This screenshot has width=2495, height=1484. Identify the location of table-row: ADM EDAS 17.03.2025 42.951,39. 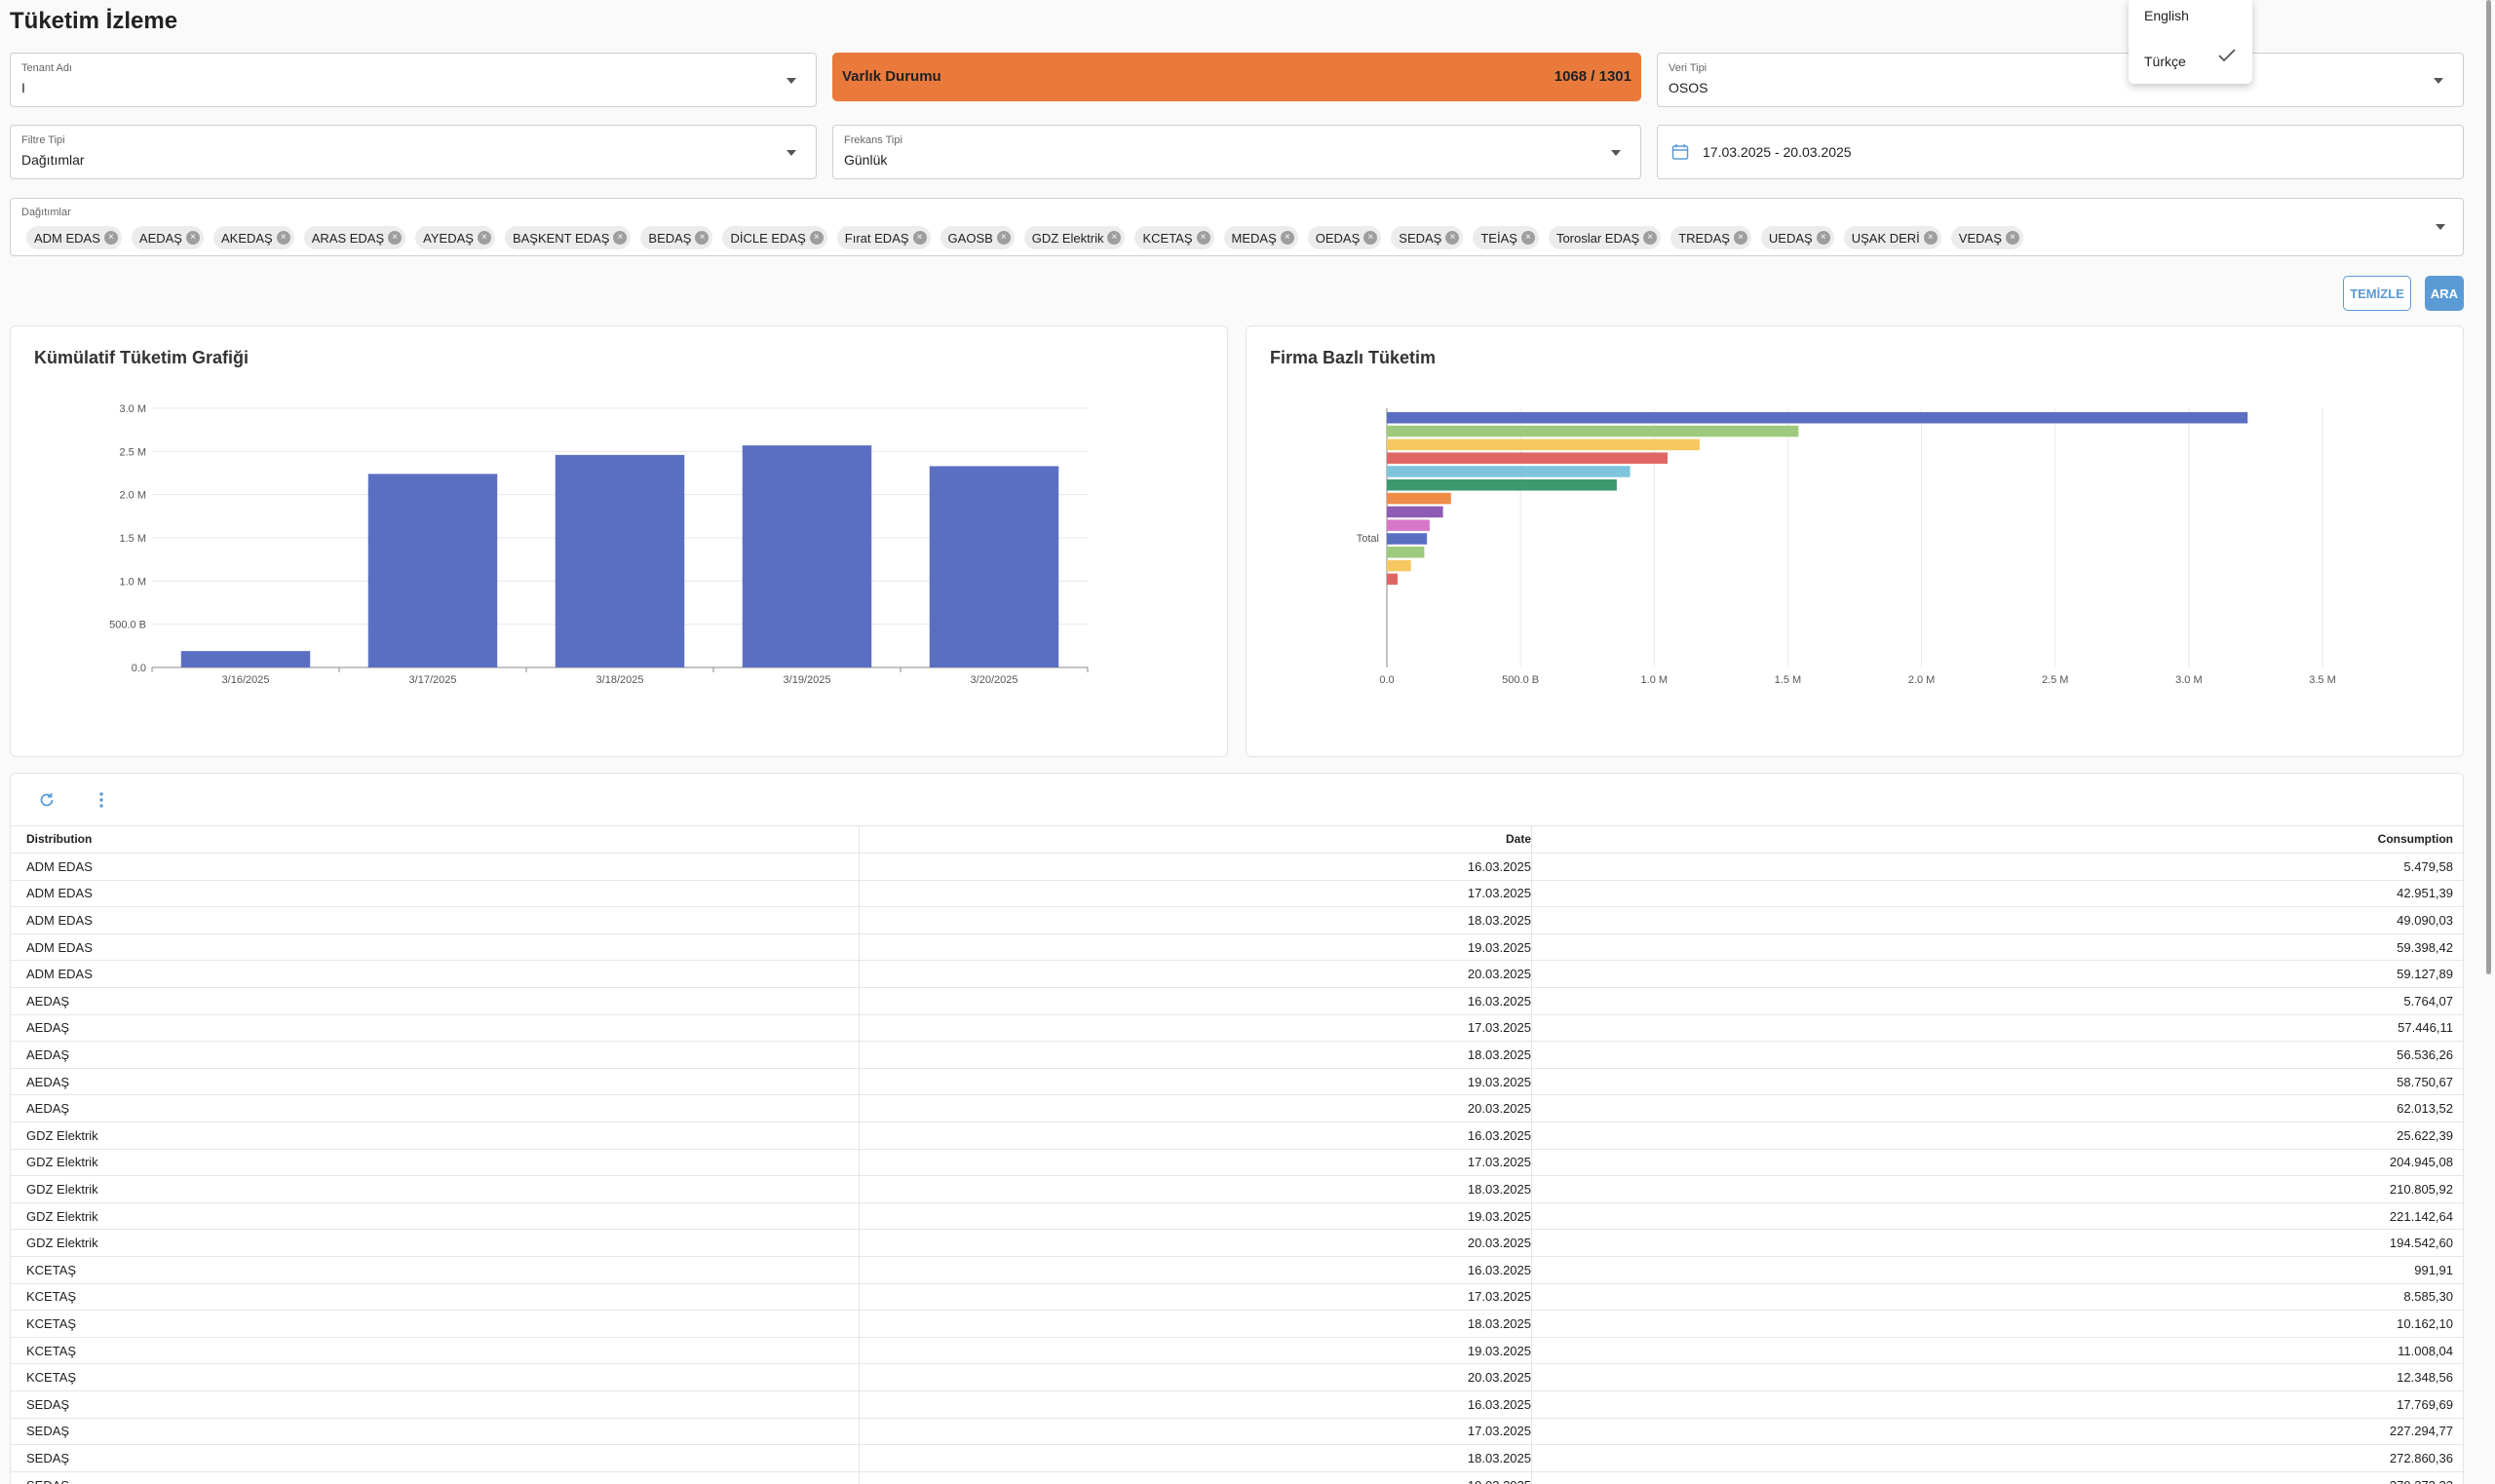
(1237, 894).